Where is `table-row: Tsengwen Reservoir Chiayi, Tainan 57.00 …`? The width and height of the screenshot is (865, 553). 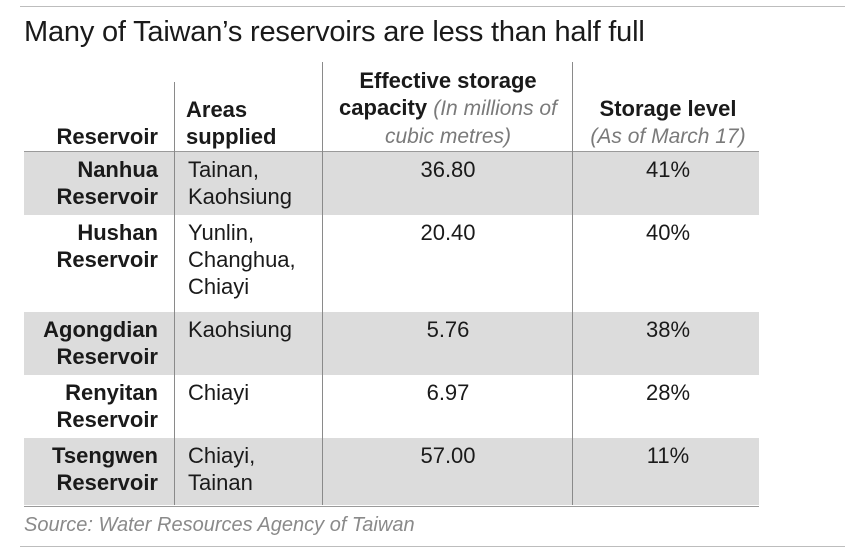 table-row: Tsengwen Reservoir Chiayi, Tainan 57.00 … is located at coordinates (391, 471).